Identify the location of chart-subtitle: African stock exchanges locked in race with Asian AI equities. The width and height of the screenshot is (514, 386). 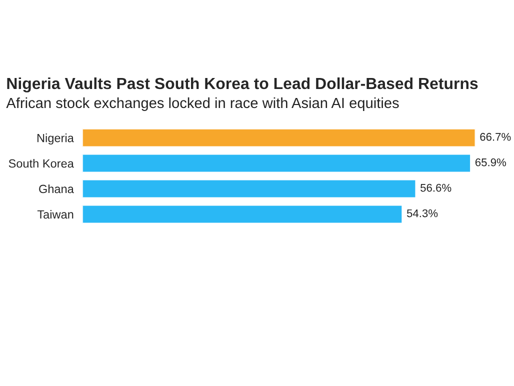
(202, 104).